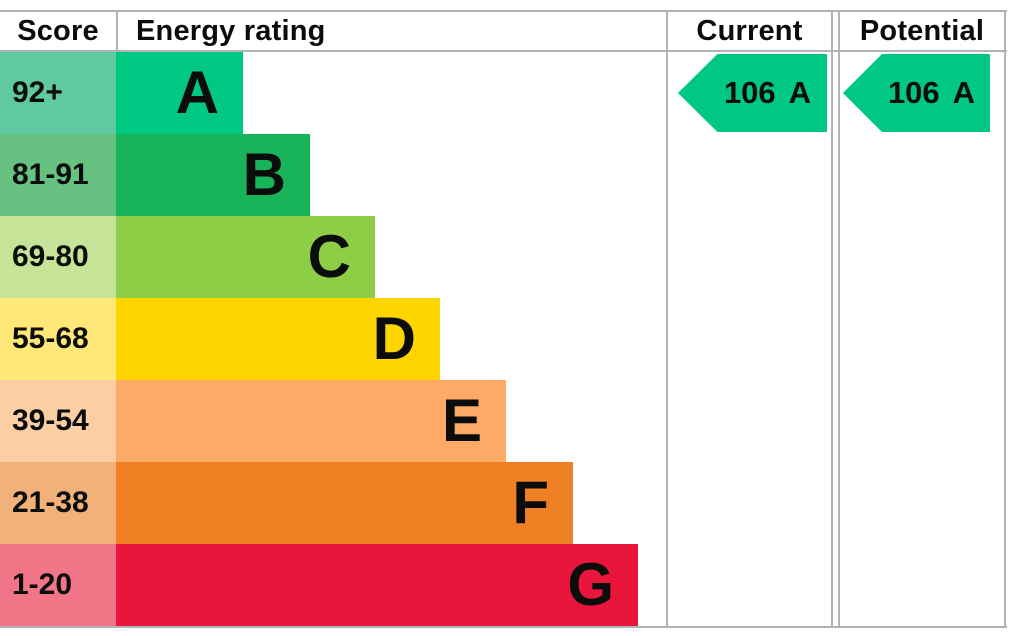 This screenshot has height=636, width=1024. Describe the element at coordinates (503, 627) in the screenshot. I see `bottom-border-line` at that location.